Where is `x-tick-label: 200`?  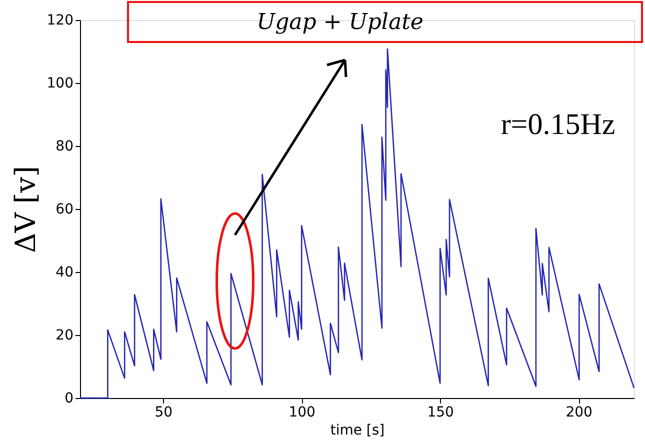
x-tick-label: 200 is located at coordinates (579, 412).